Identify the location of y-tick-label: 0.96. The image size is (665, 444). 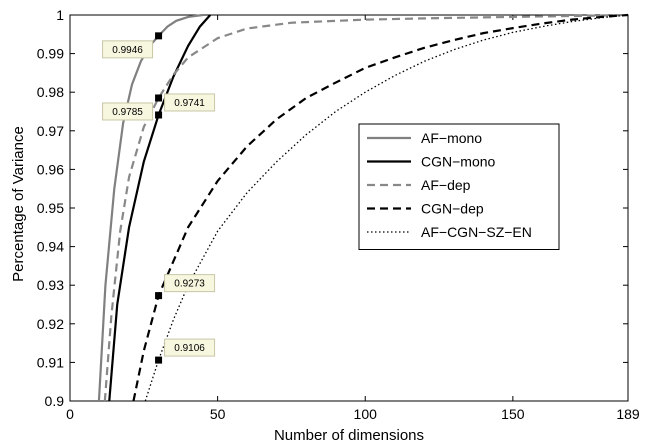
(50, 169).